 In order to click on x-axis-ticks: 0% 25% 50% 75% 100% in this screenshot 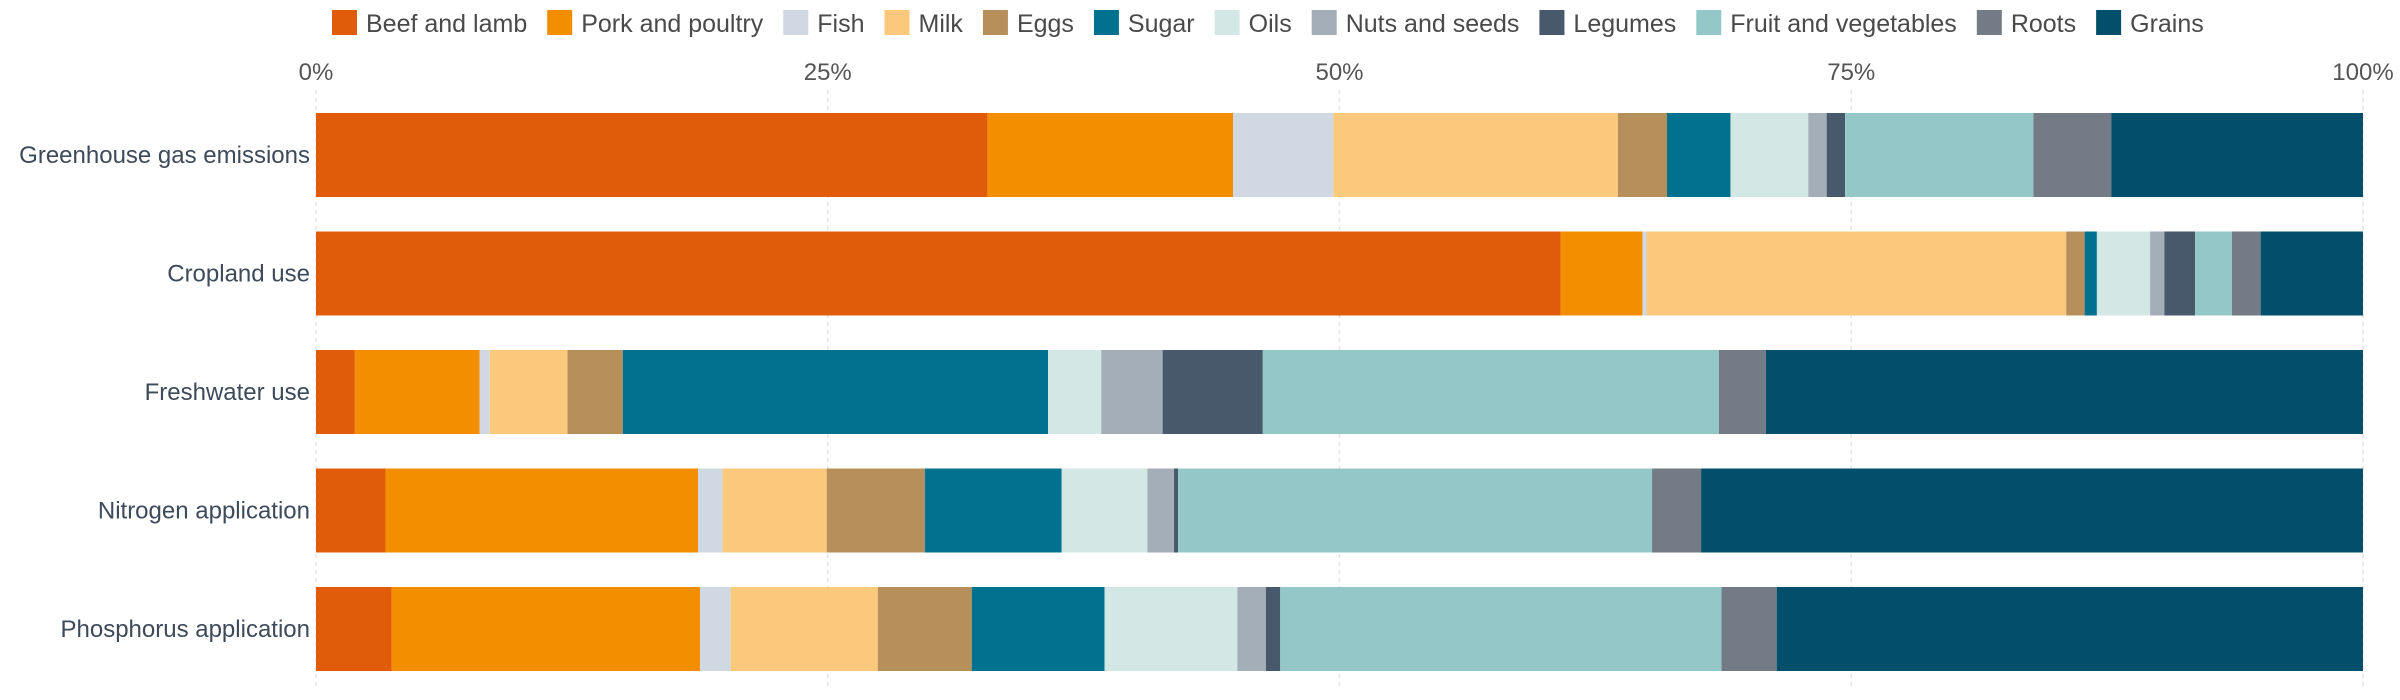, I will do `click(1346, 72)`.